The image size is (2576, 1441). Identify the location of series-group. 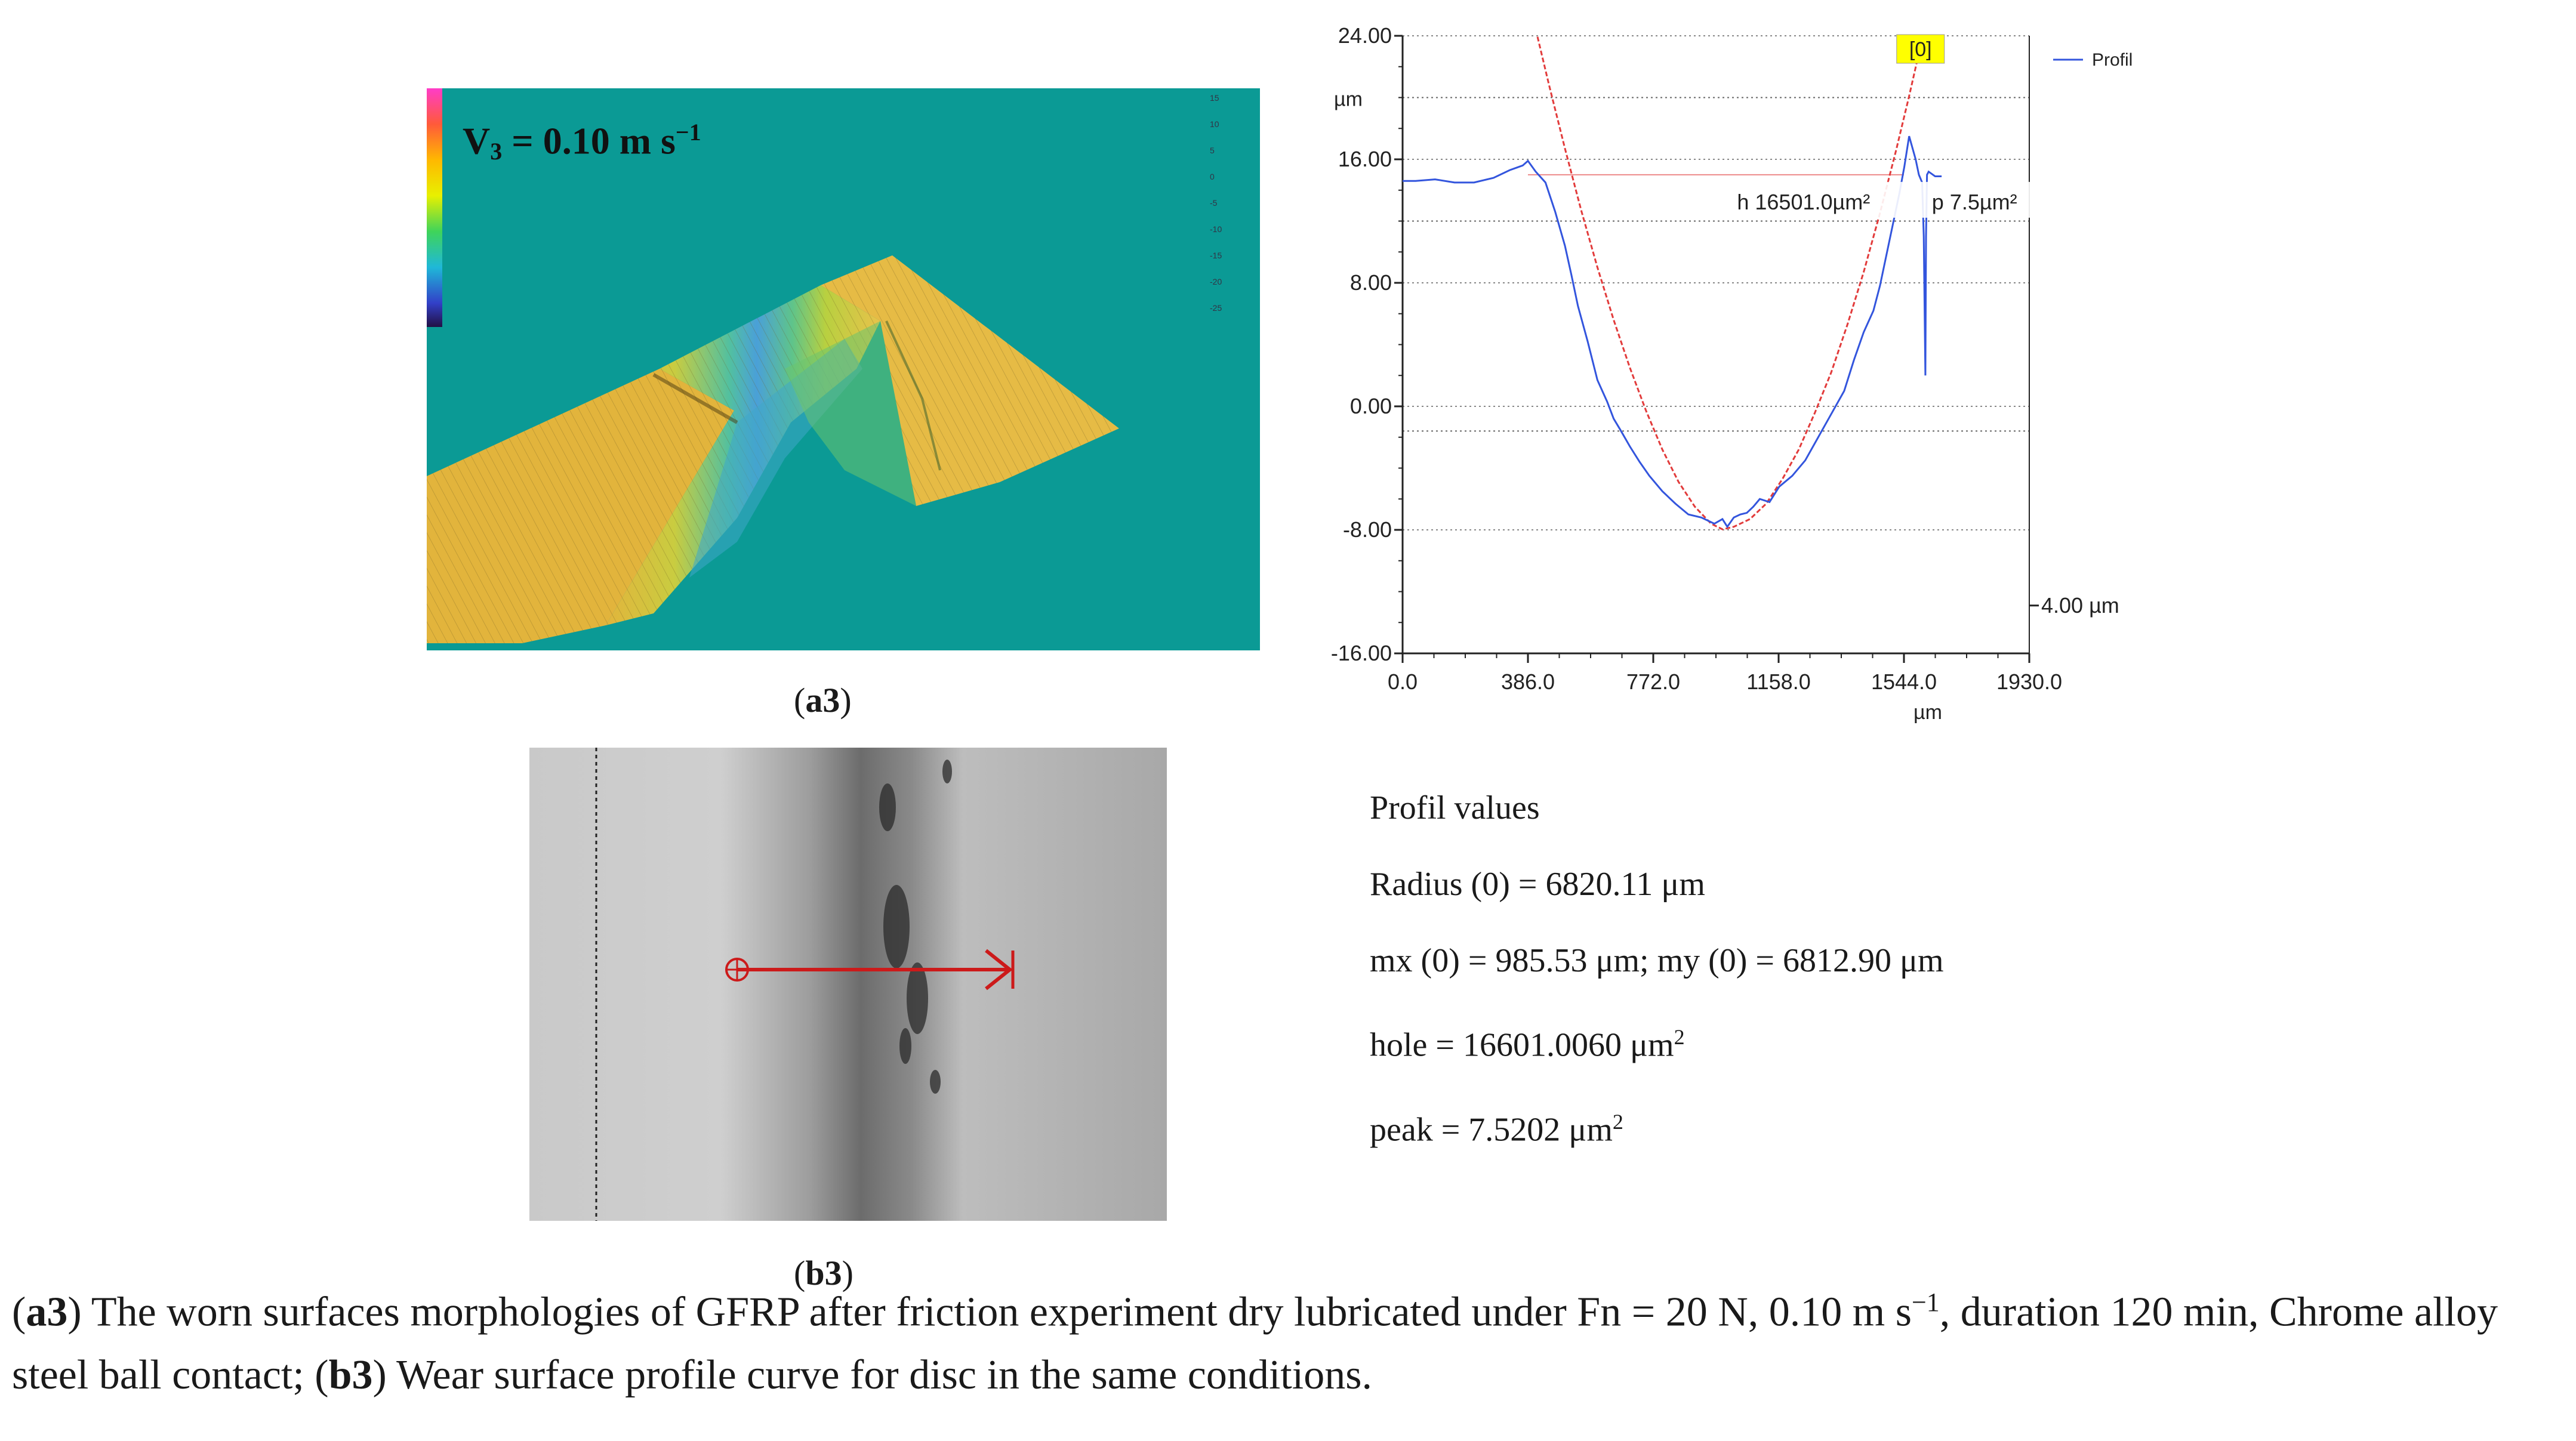
(1672, 283).